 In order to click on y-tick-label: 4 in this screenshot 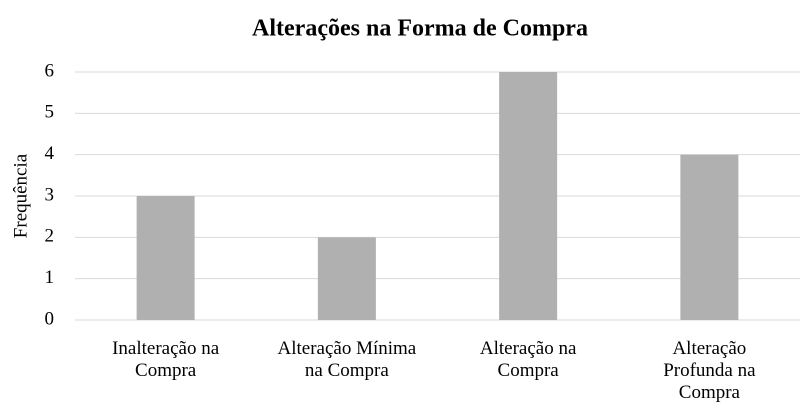, I will do `click(50, 153)`.